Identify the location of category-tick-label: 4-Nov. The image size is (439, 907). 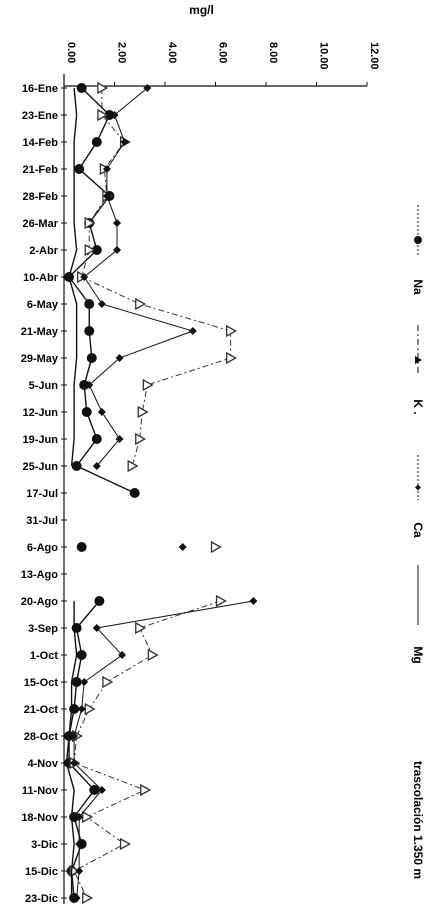
(42, 764).